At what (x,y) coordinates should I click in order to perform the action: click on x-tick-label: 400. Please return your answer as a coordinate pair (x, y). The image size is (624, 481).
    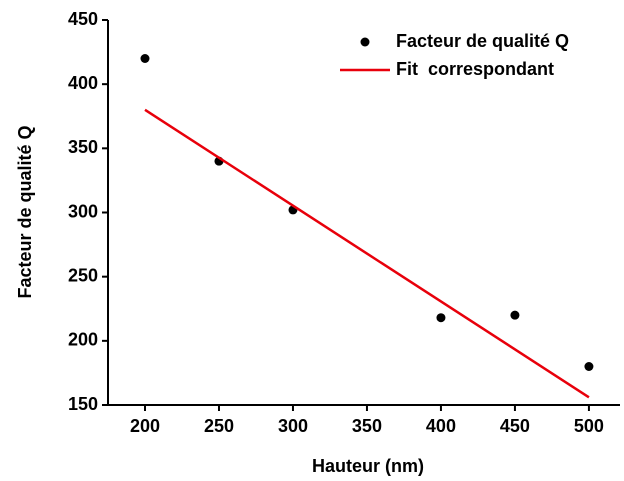
    Looking at the image, I should click on (441, 426).